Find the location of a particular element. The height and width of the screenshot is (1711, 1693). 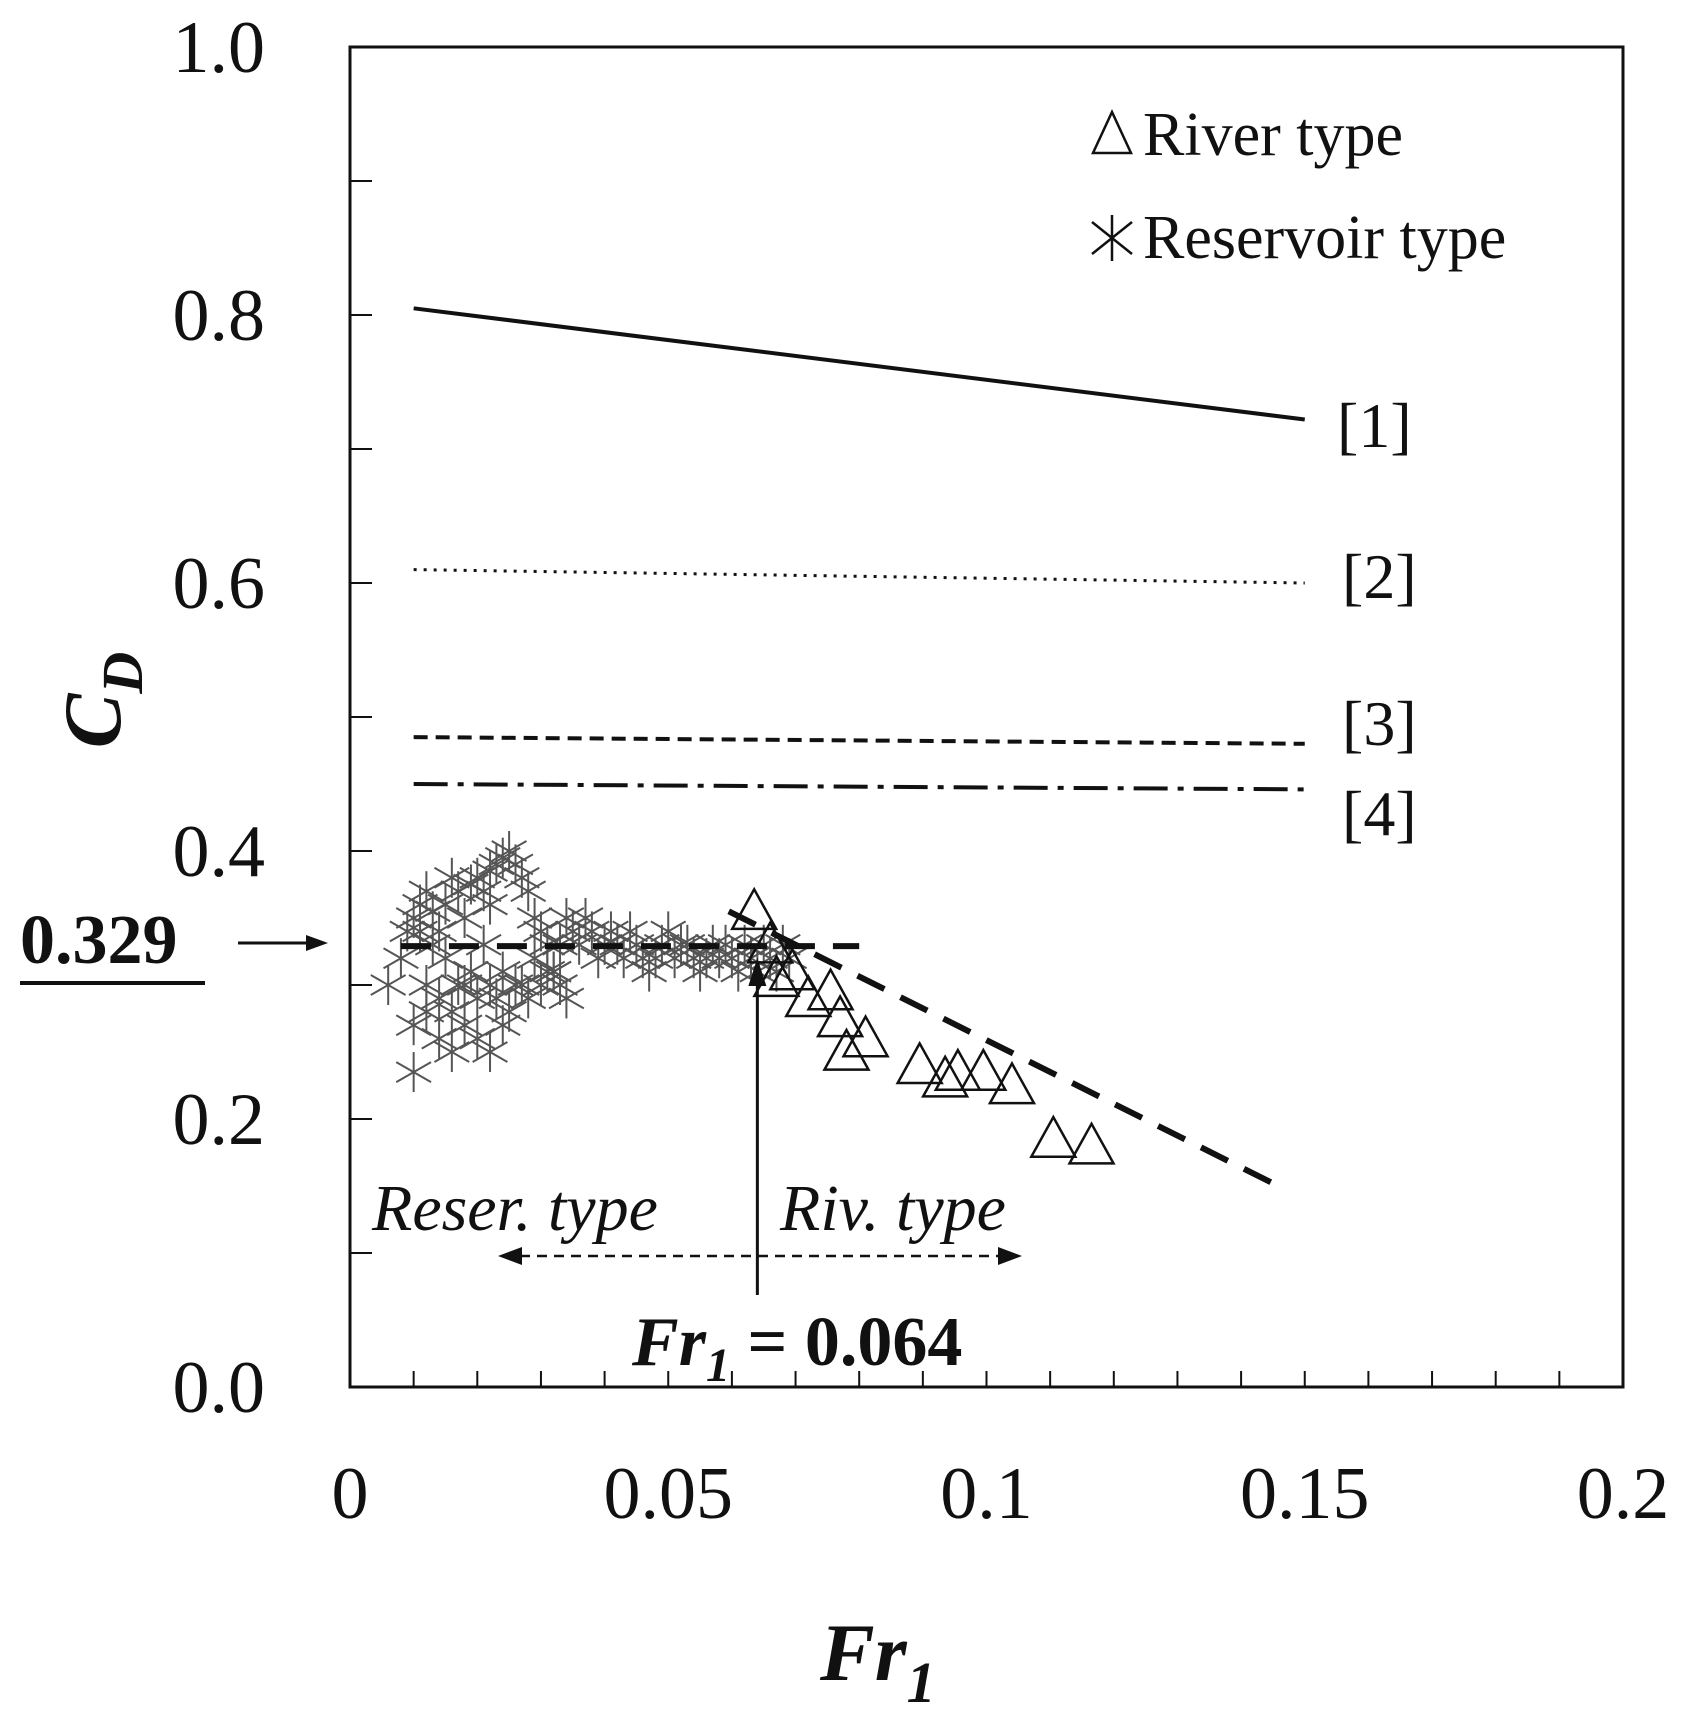

y-axis-title: CD is located at coordinates (101, 700).